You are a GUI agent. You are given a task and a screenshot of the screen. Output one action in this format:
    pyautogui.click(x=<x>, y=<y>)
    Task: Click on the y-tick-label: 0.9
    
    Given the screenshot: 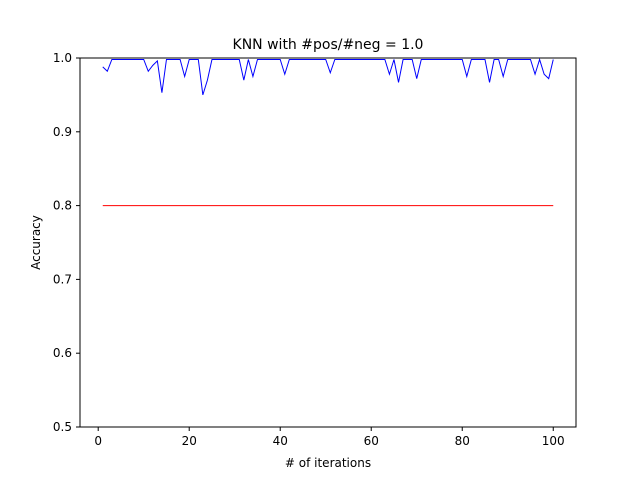 What is the action you would take?
    pyautogui.click(x=62, y=132)
    